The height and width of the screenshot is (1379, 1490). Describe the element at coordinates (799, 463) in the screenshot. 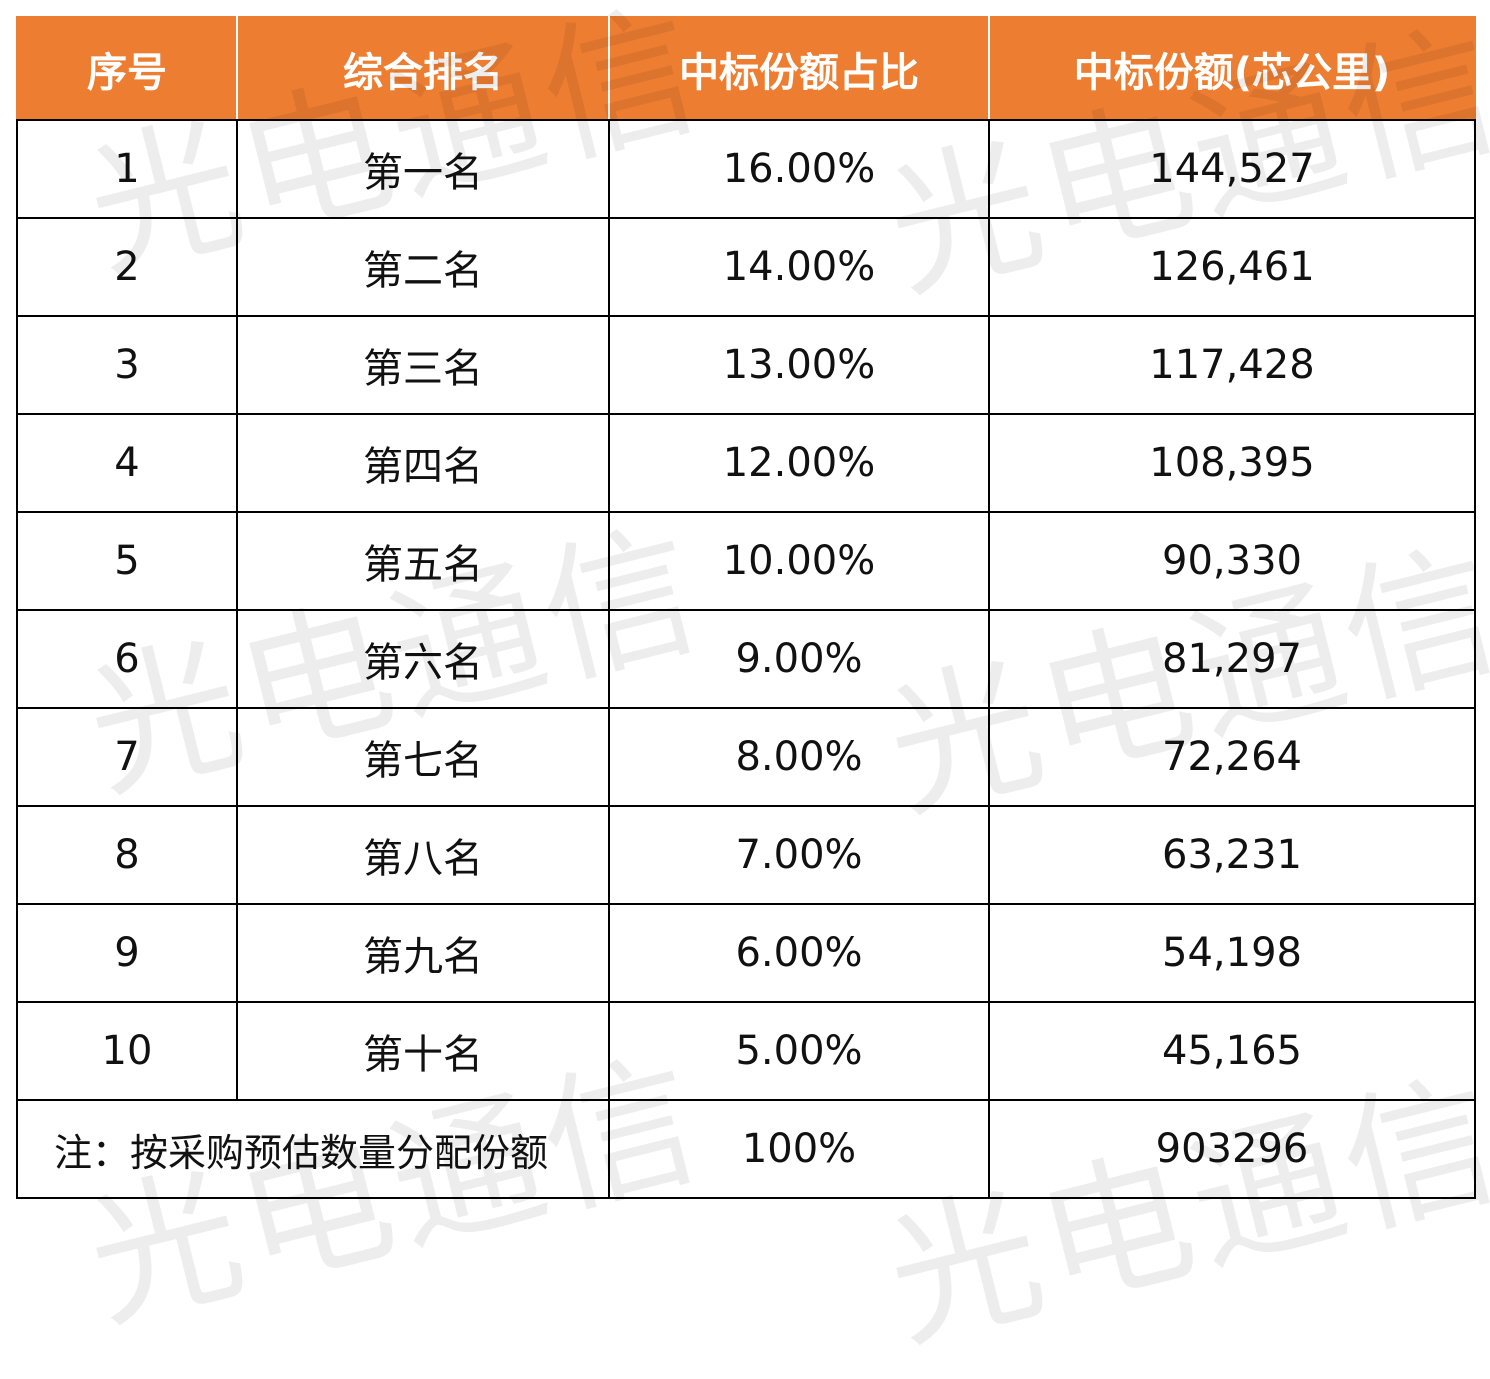

I see `cell-share-ratio: 12.00%` at that location.